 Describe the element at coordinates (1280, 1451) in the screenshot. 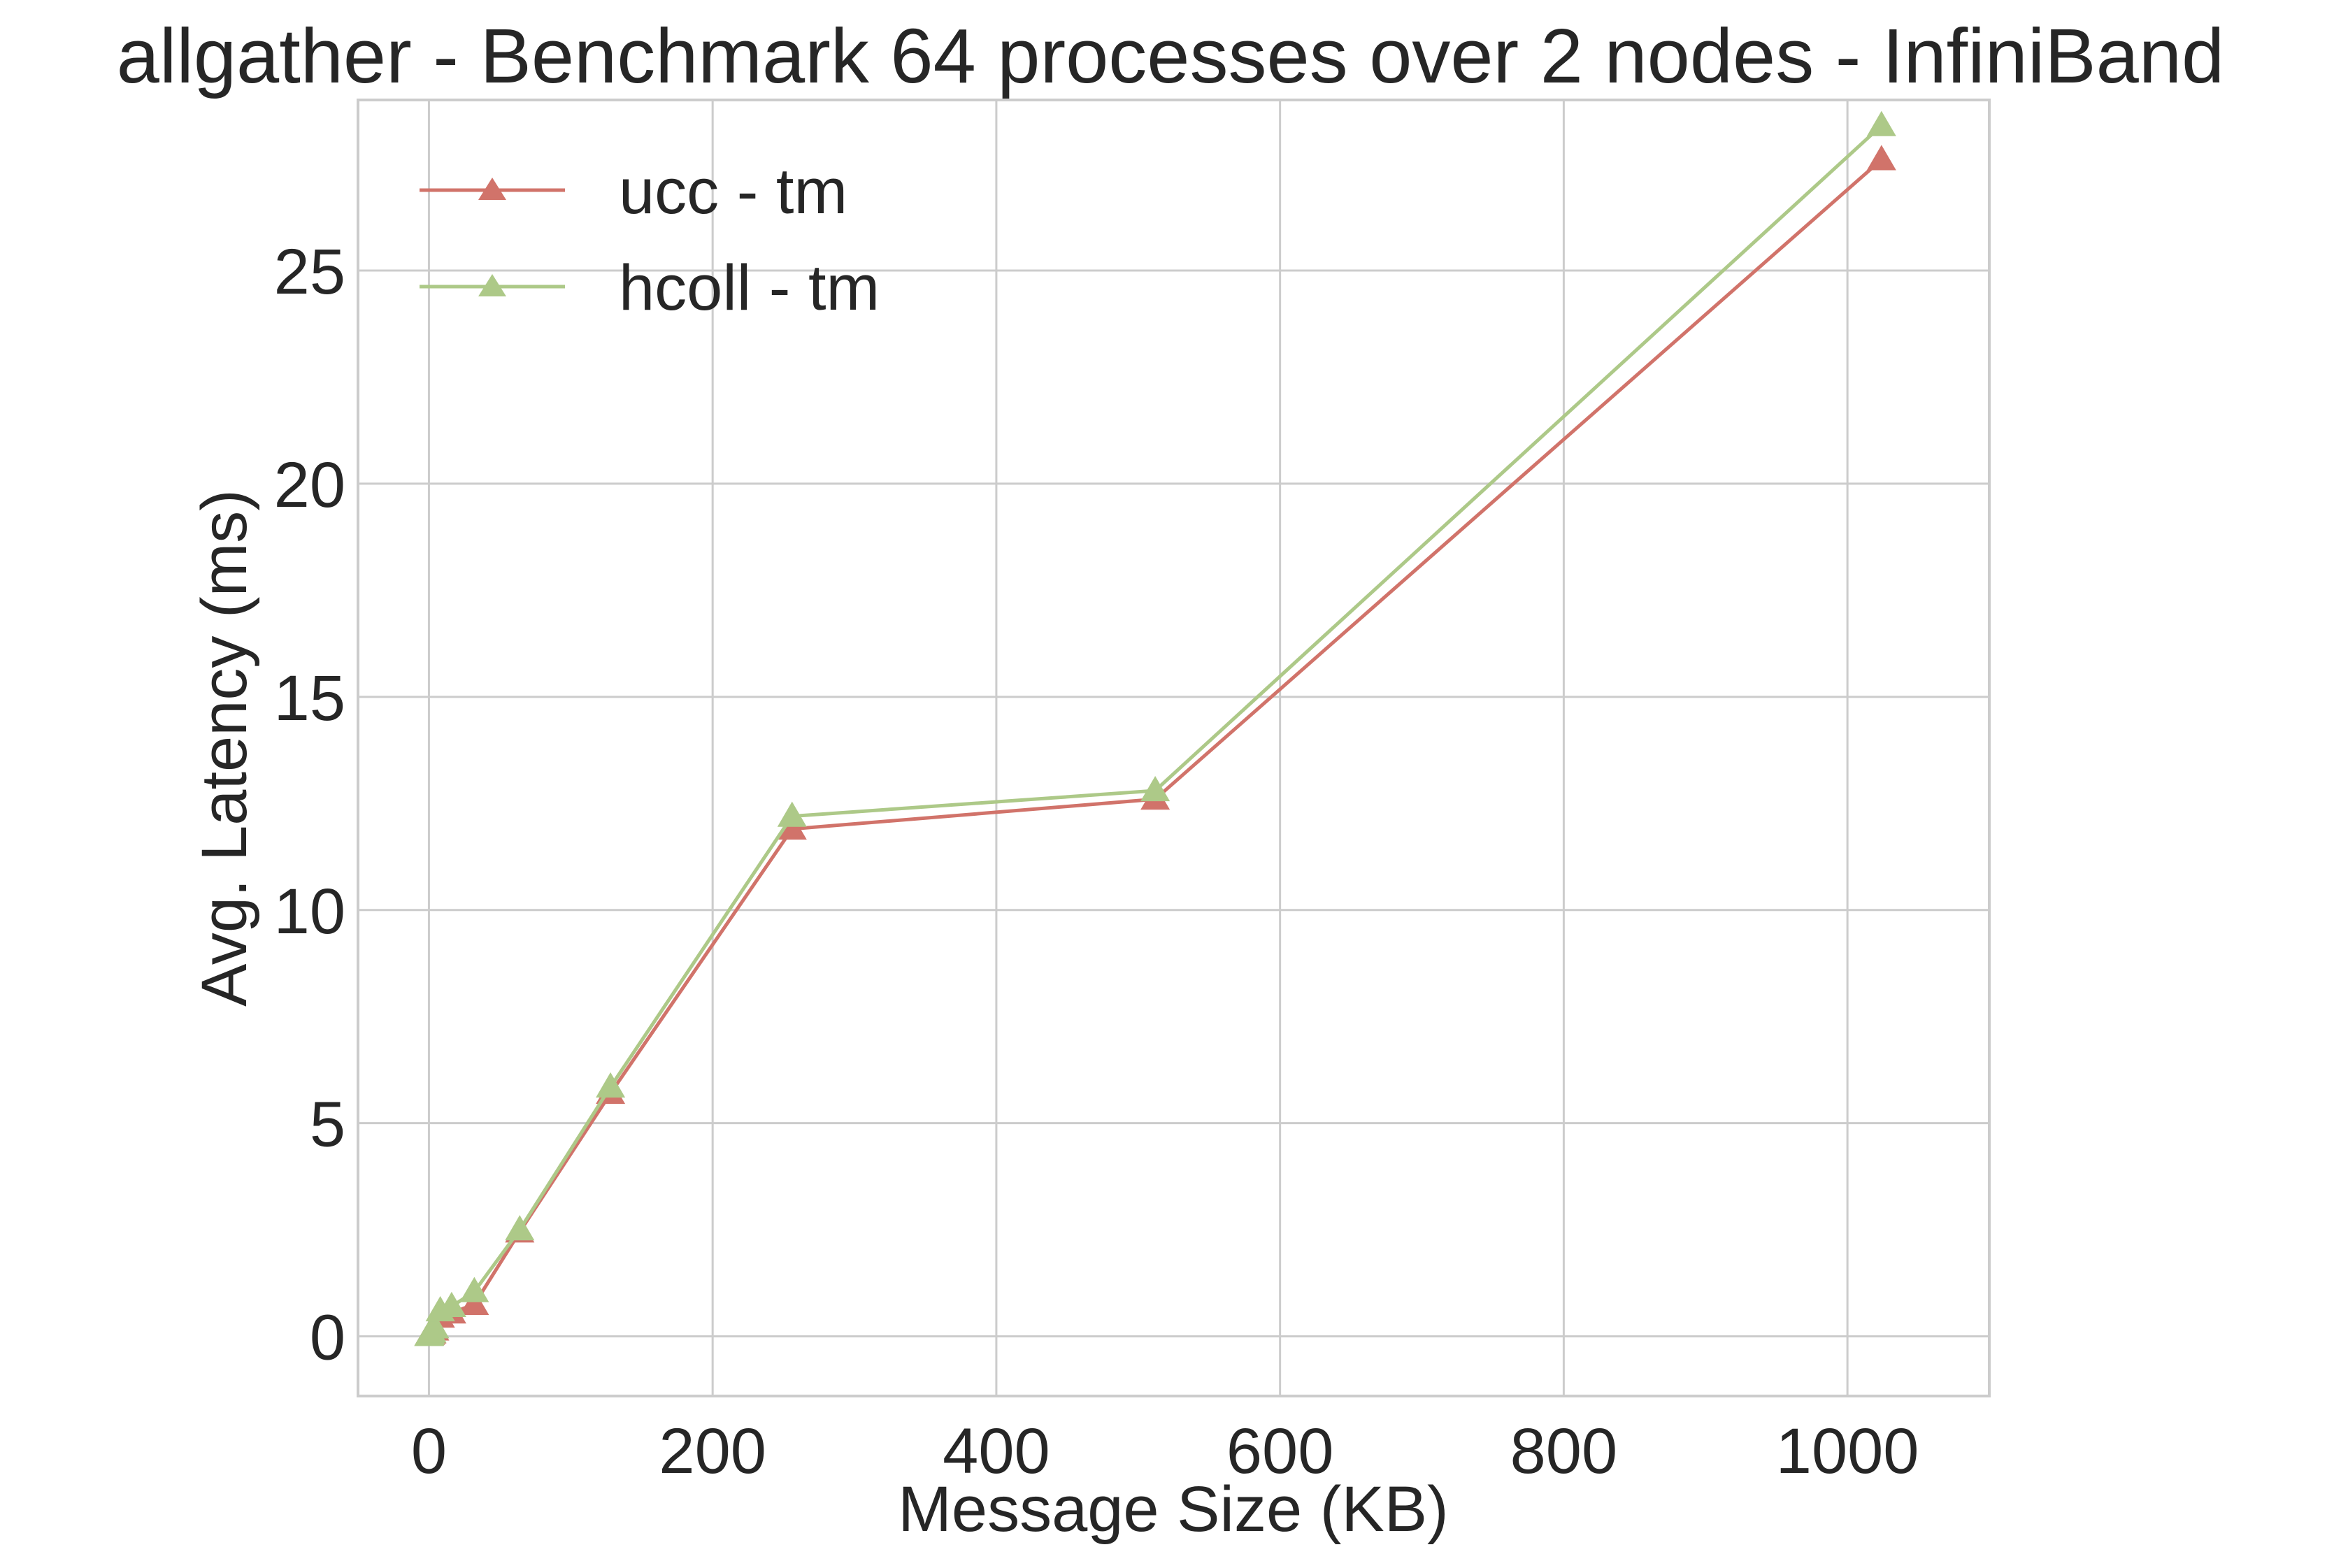

I see `x-tick-label: 600` at that location.